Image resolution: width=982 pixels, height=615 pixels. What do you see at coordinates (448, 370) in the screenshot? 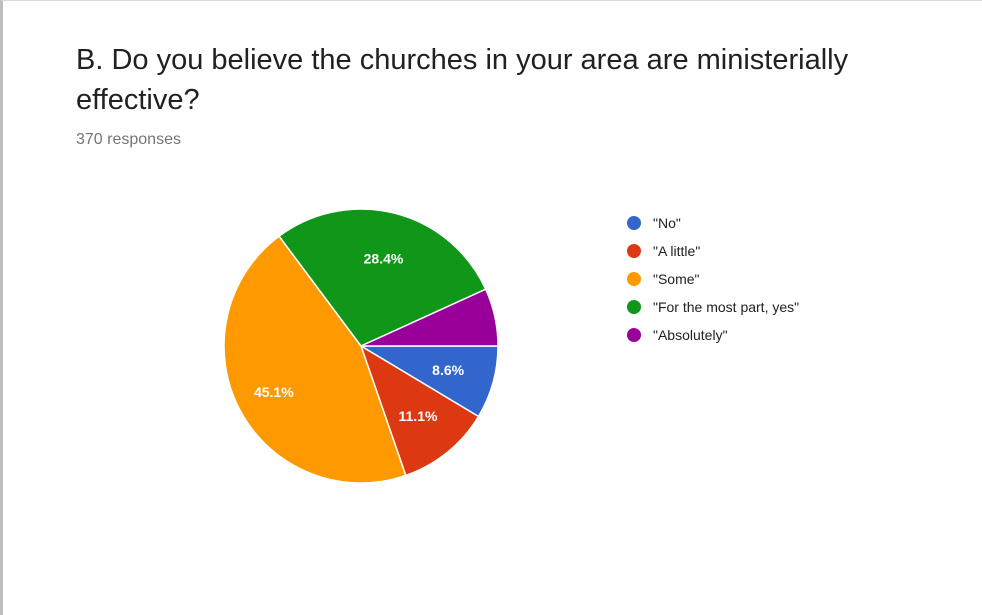
I see `slice-data-label: 8.6%` at bounding box center [448, 370].